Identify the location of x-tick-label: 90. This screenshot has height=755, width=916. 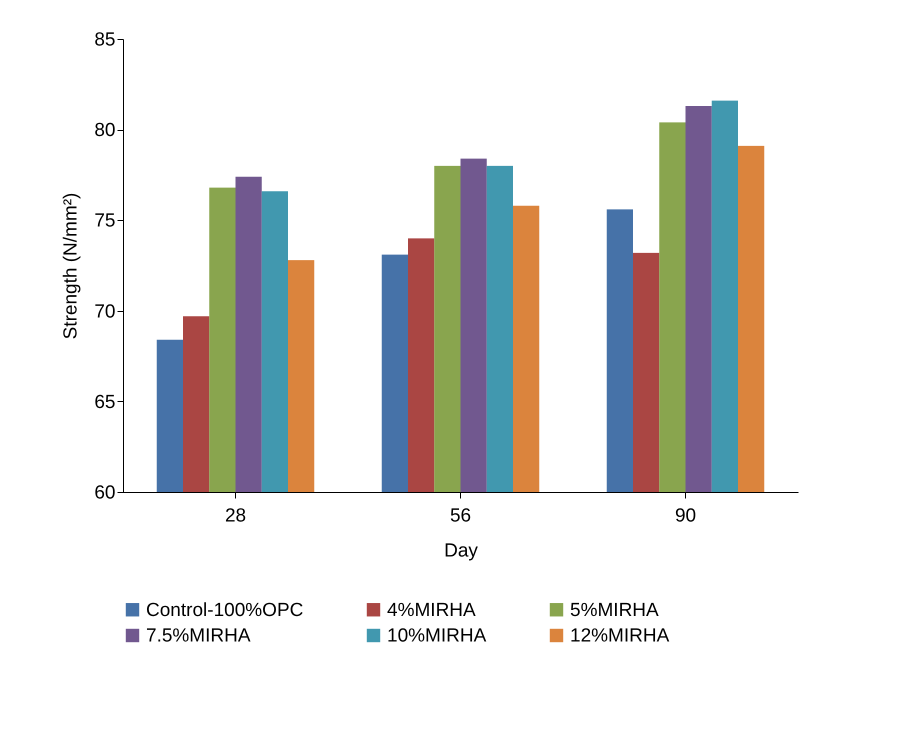
(685, 516).